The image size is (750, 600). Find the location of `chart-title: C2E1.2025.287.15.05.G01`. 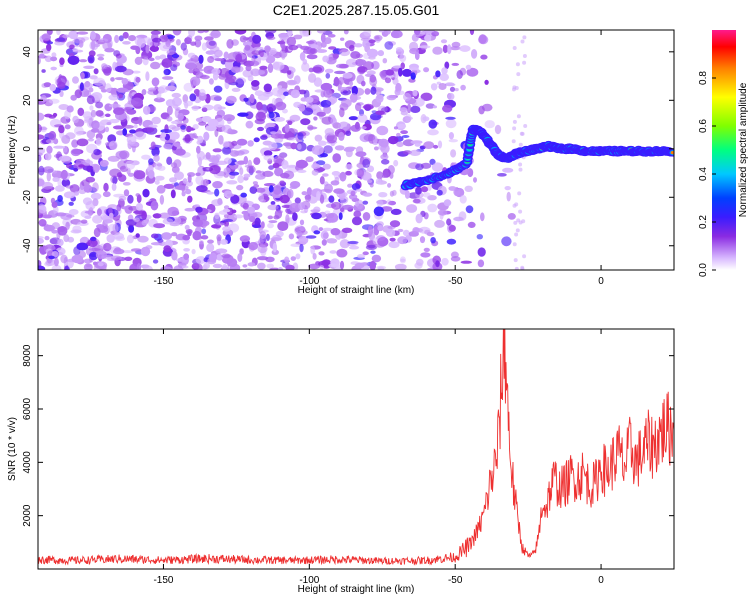

chart-title: C2E1.2025.287.15.05.G01 is located at coordinates (356, 10).